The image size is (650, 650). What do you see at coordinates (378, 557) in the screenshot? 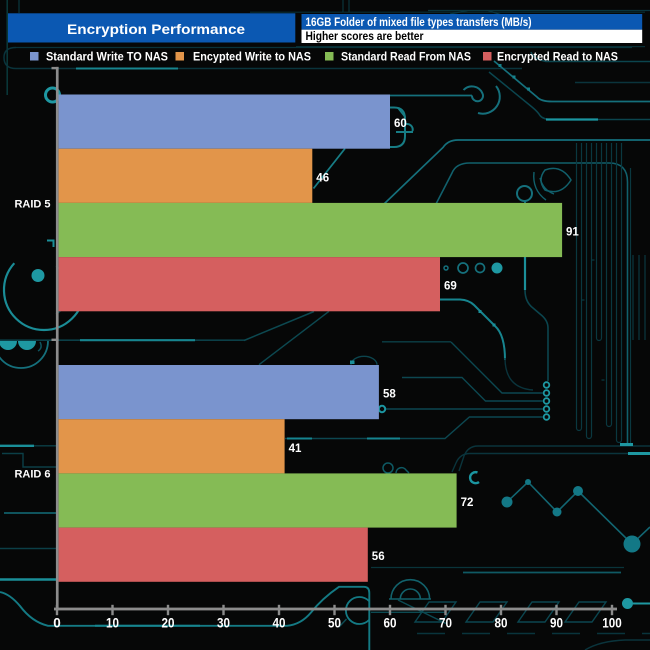
I see `svg-text: 56` at bounding box center [378, 557].